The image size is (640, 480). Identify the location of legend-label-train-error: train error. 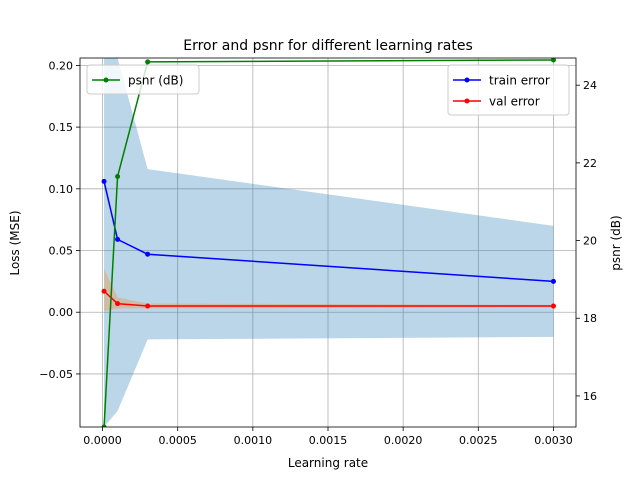
(519, 81).